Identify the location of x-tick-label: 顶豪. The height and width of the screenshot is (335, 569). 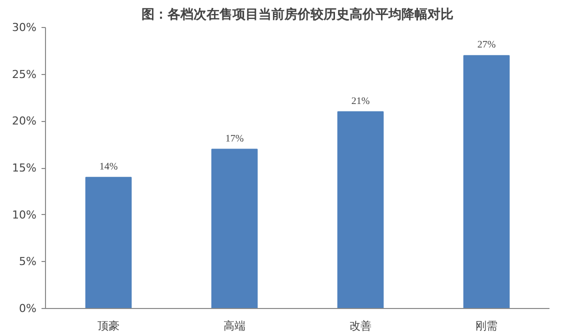
(109, 326).